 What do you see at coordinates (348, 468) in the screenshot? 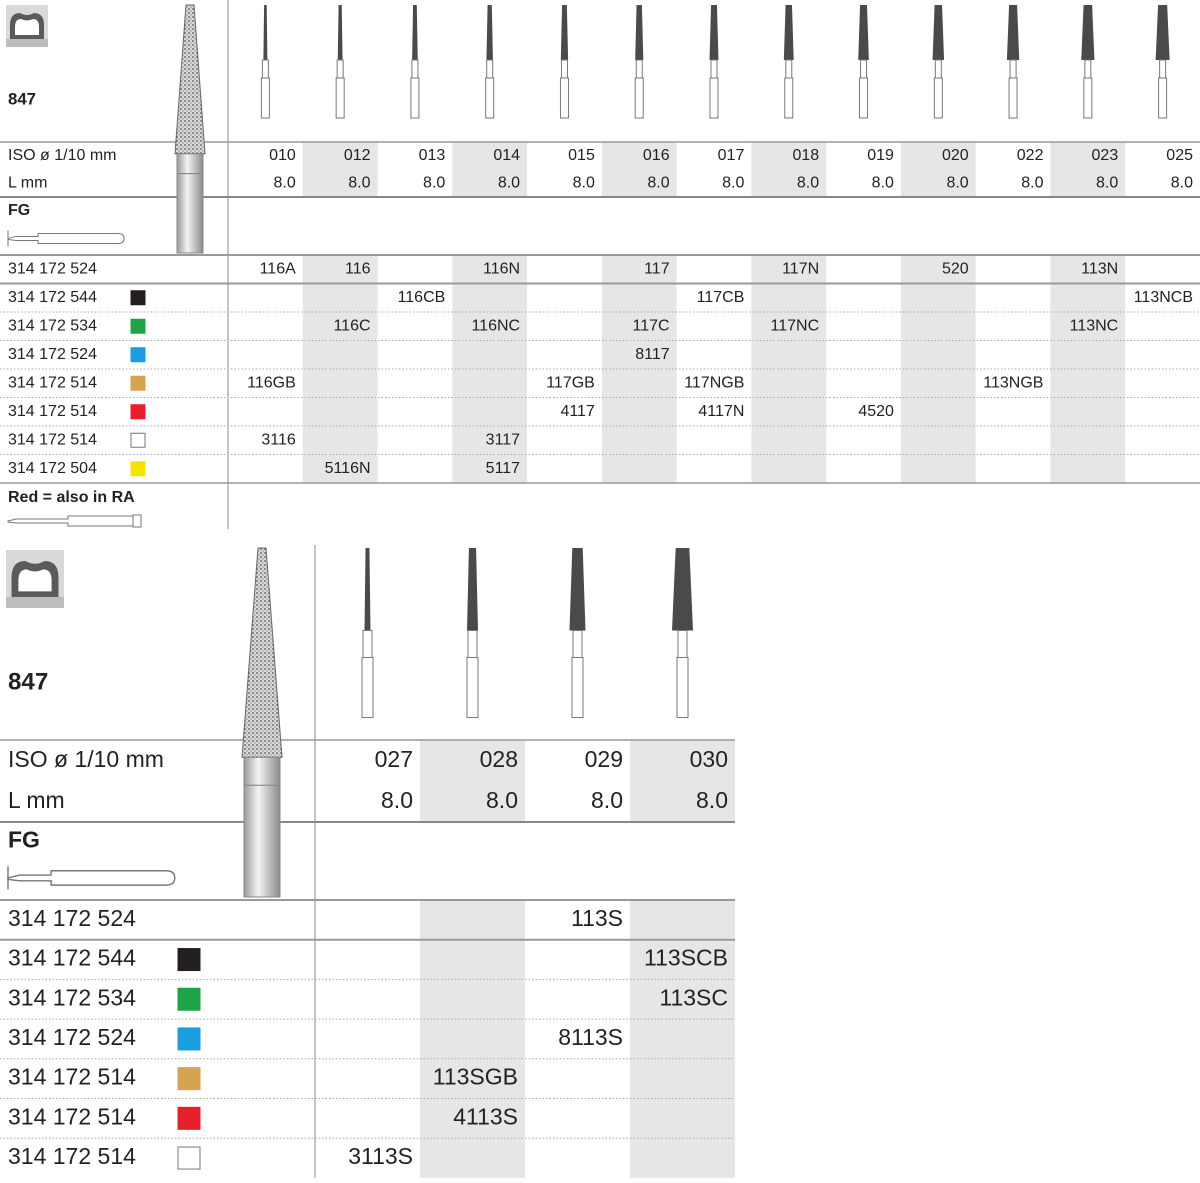
I see `product-code: 5116N` at bounding box center [348, 468].